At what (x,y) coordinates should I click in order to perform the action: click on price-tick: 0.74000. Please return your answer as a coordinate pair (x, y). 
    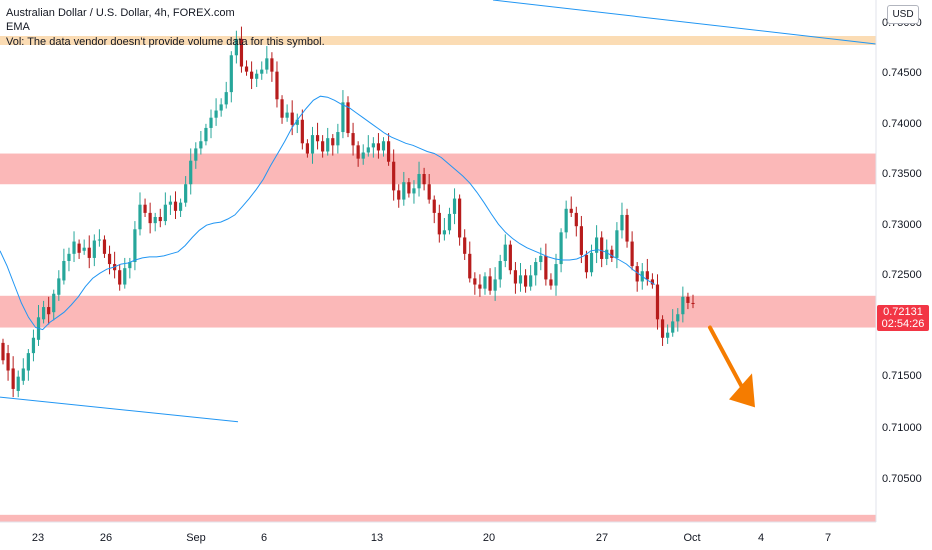
    Looking at the image, I should click on (902, 124).